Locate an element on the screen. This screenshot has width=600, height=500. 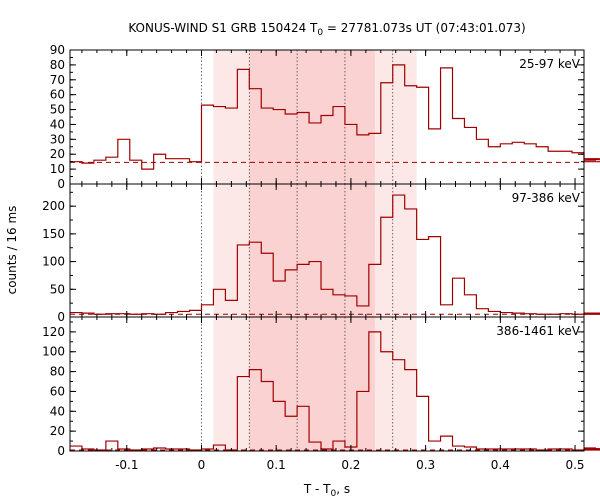
y-tick-label: 200 is located at coordinates (53, 206).